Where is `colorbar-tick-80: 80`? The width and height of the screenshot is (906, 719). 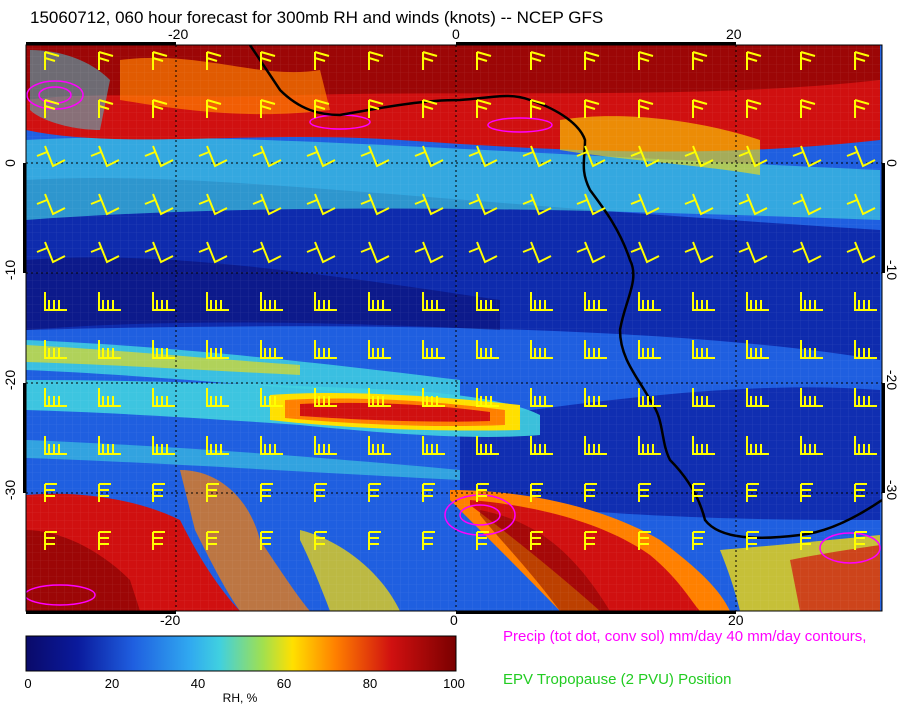 colorbar-tick-80: 80 is located at coordinates (370, 683).